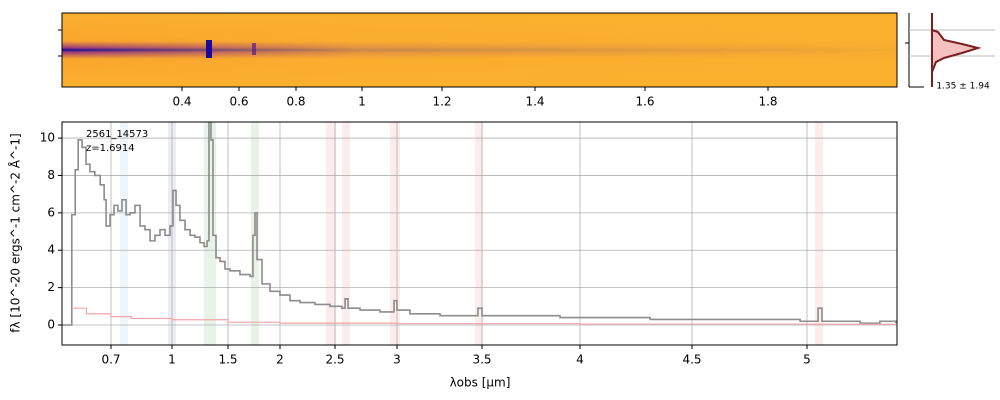 This screenshot has height=400, width=1000. Describe the element at coordinates (580, 360) in the screenshot. I see `x-tick-label: 4` at that location.